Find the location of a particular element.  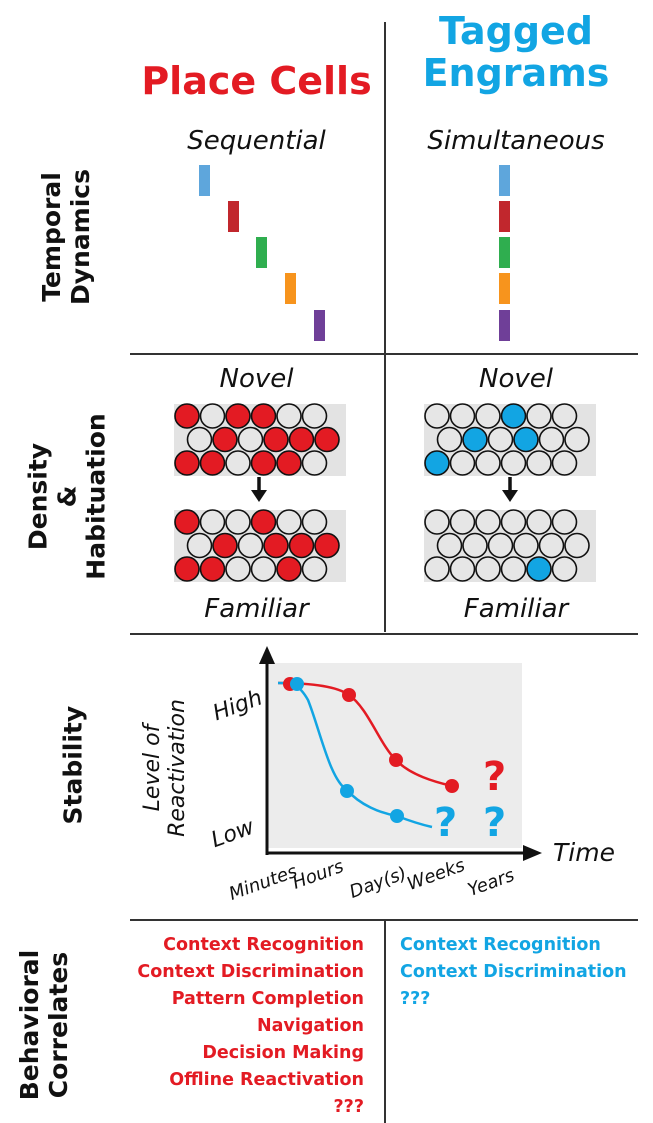

simultaneous-label: Simultaneous is located at coordinates (516, 141).